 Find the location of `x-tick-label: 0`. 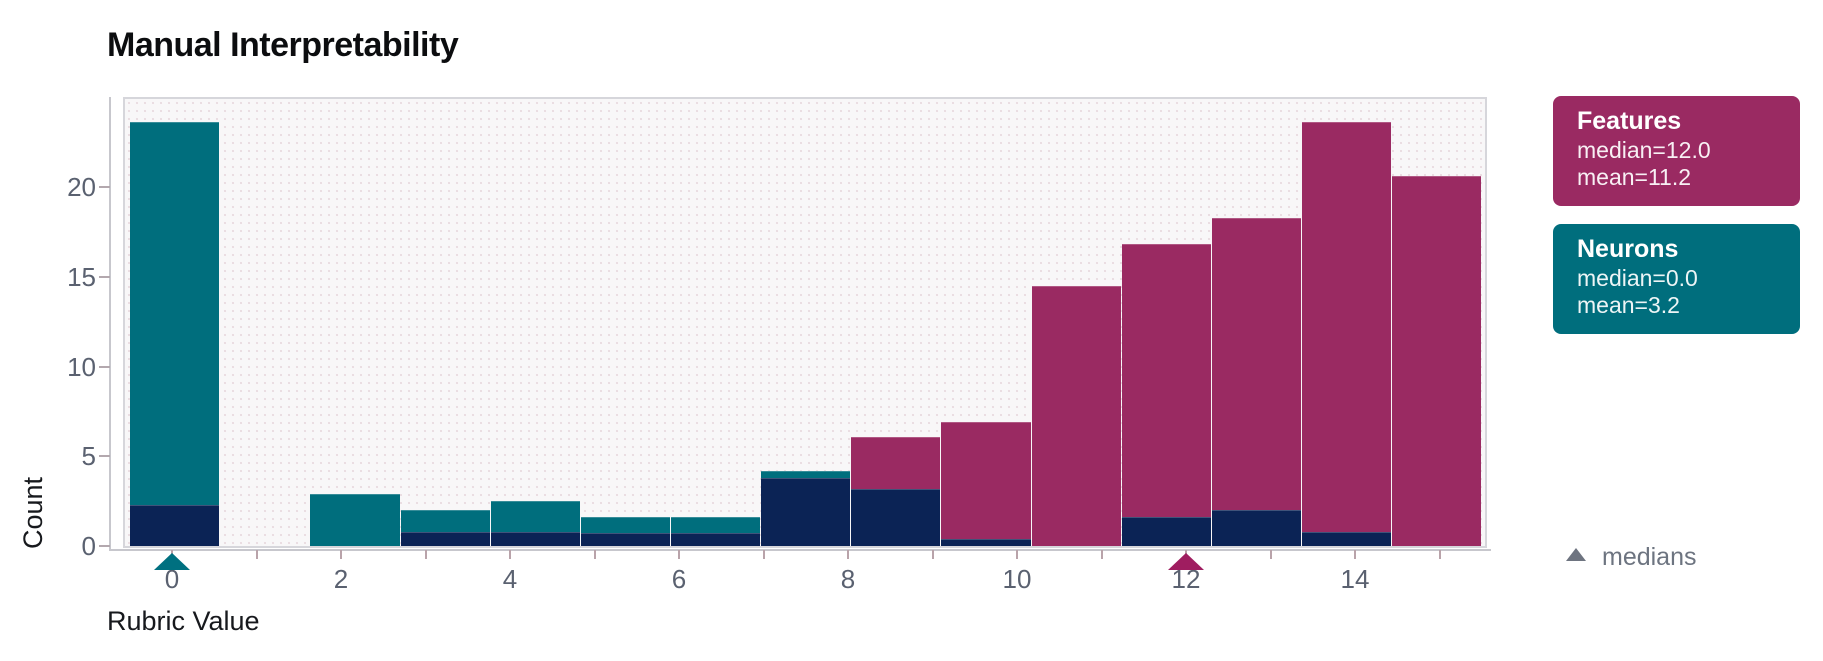

x-tick-label: 0 is located at coordinates (172, 579).